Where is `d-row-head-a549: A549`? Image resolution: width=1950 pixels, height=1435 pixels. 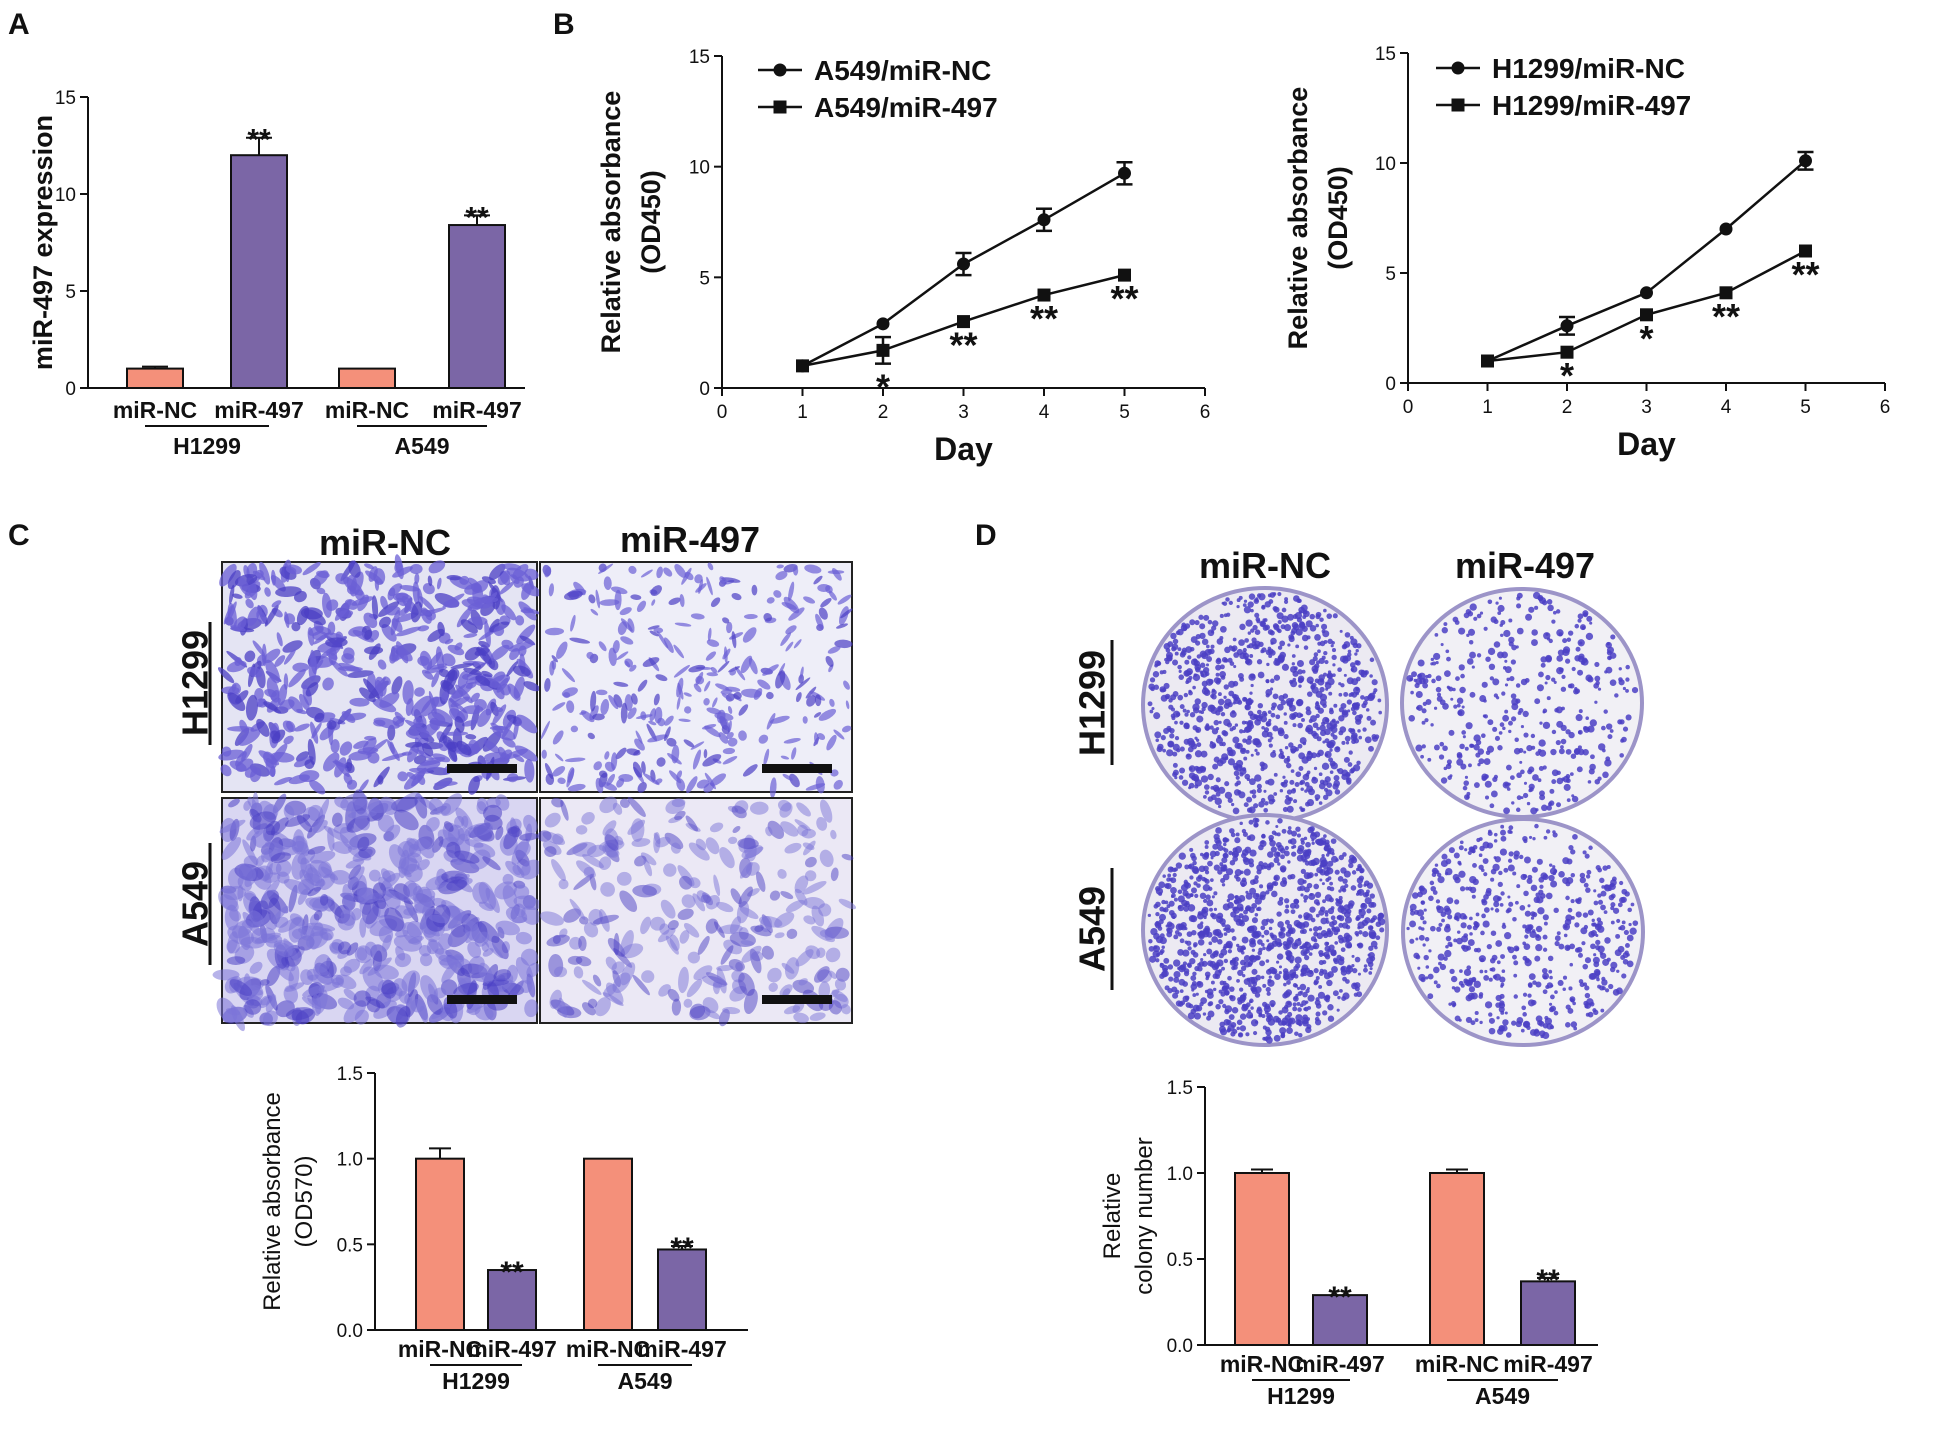
d-row-head-a549: A549 is located at coordinates (1092, 929).